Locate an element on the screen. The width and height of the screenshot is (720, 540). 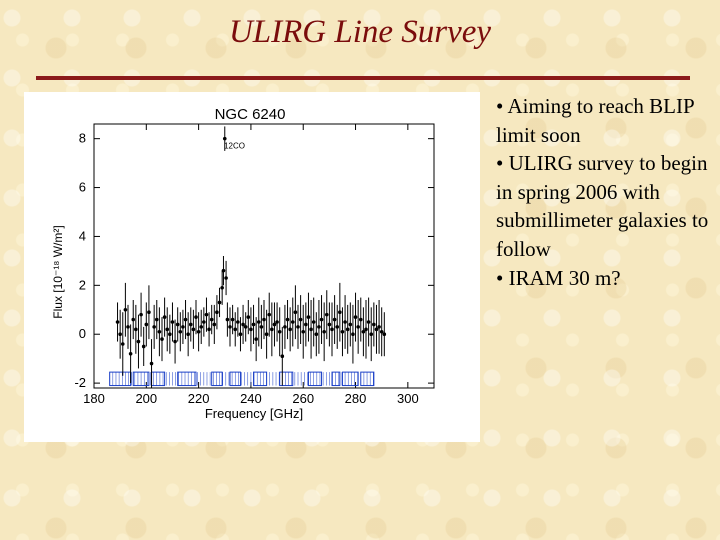
x-tick-label: 200 is located at coordinates (146, 398).